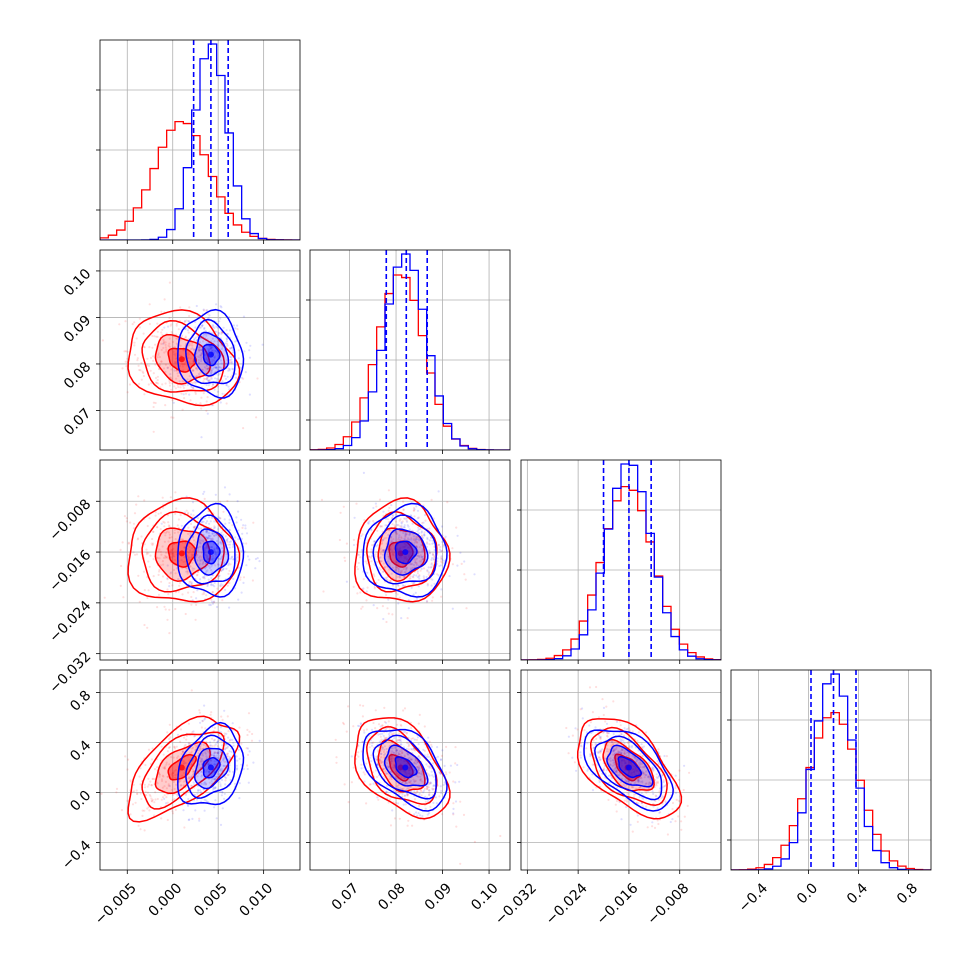 This screenshot has height=970, width=970. I want to click on x-tick-label: −0.4, so click(753, 897).